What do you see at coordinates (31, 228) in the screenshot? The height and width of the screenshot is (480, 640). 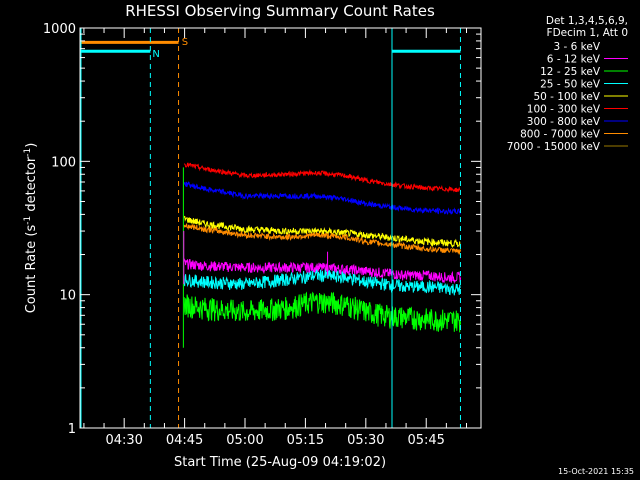 I see `y-axis-label: Count Rate (s-1 detector-1)` at bounding box center [31, 228].